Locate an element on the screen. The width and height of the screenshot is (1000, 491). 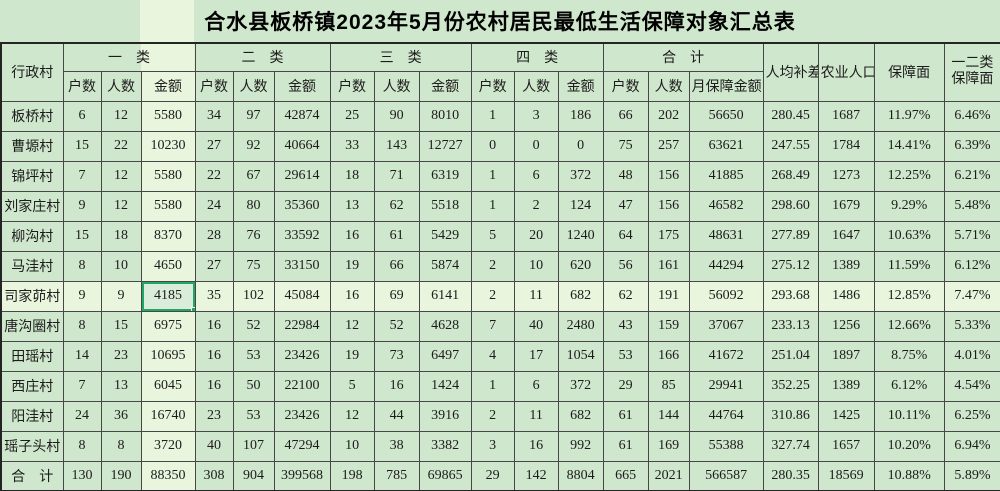
data-cell: 186 is located at coordinates (580, 116).